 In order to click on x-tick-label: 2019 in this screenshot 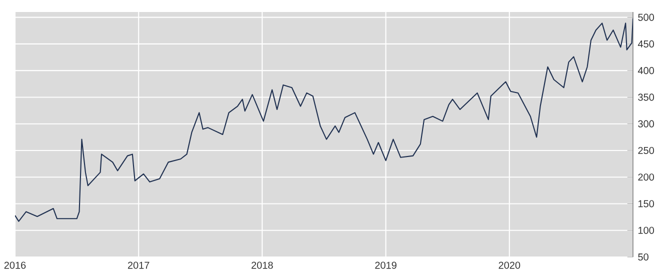, I will do `click(385, 265)`.